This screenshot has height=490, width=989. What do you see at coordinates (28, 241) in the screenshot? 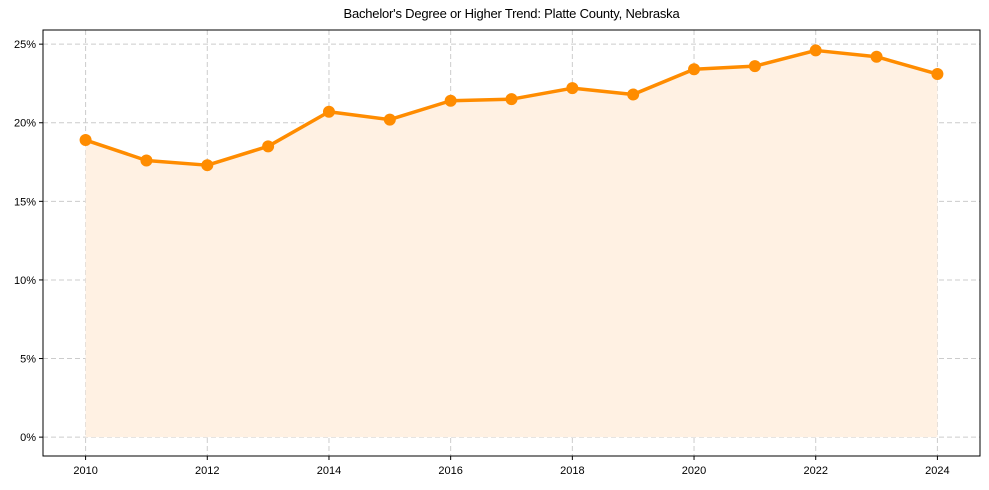
I see `y-axis: 0% 5% 10% 15% 20% 25%` at bounding box center [28, 241].